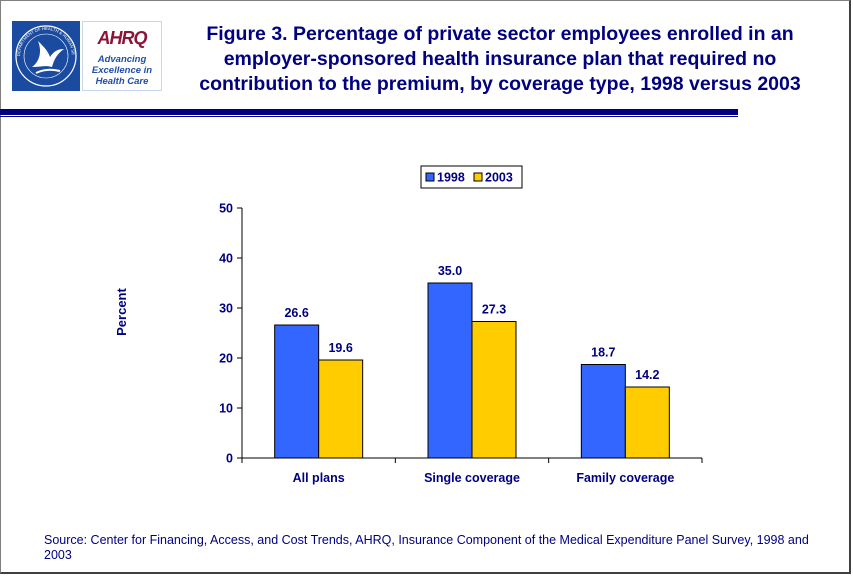 The width and height of the screenshot is (853, 576). What do you see at coordinates (319, 478) in the screenshot?
I see `x-tick-label: All plans` at bounding box center [319, 478].